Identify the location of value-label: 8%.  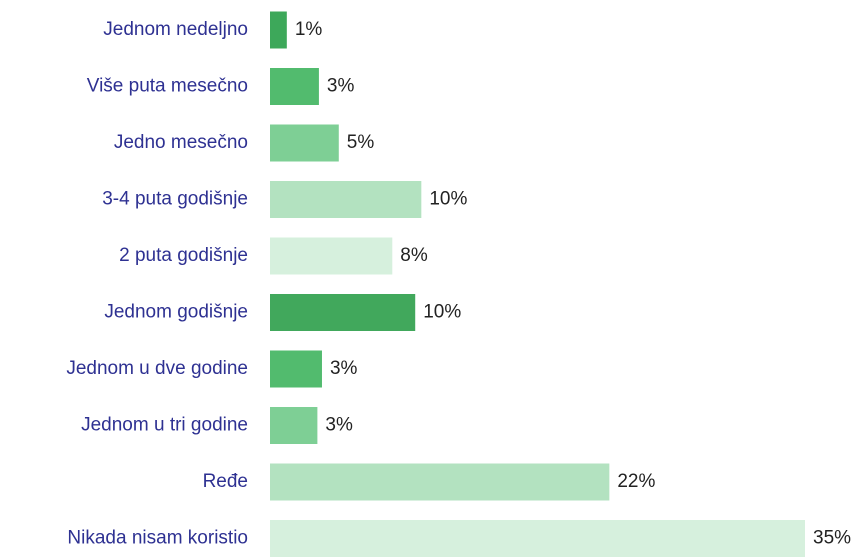
(414, 255).